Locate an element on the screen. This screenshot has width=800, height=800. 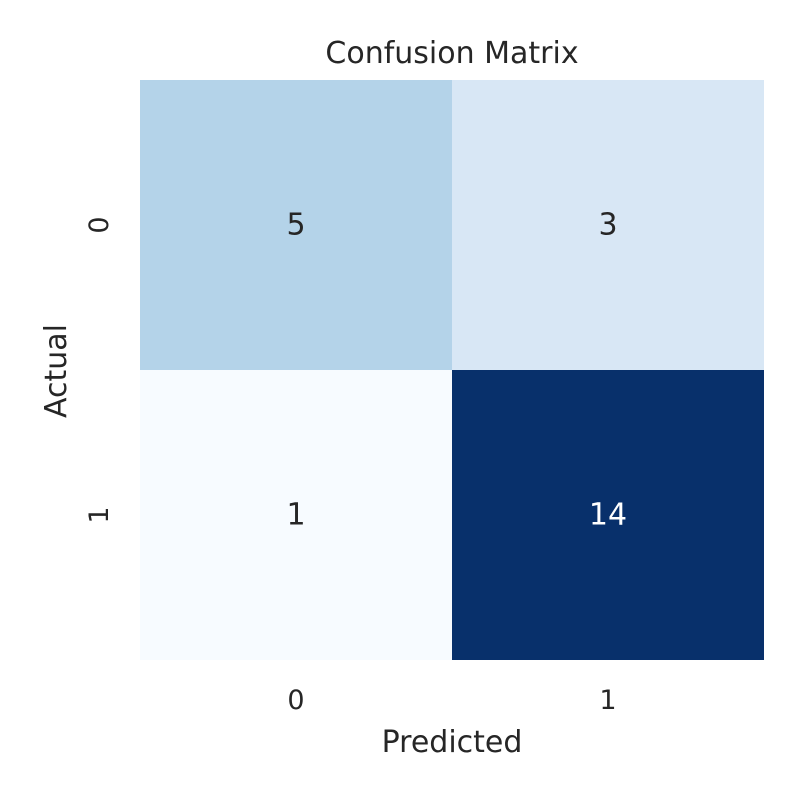
cell-value-r1-c0: 1 is located at coordinates (295, 515).